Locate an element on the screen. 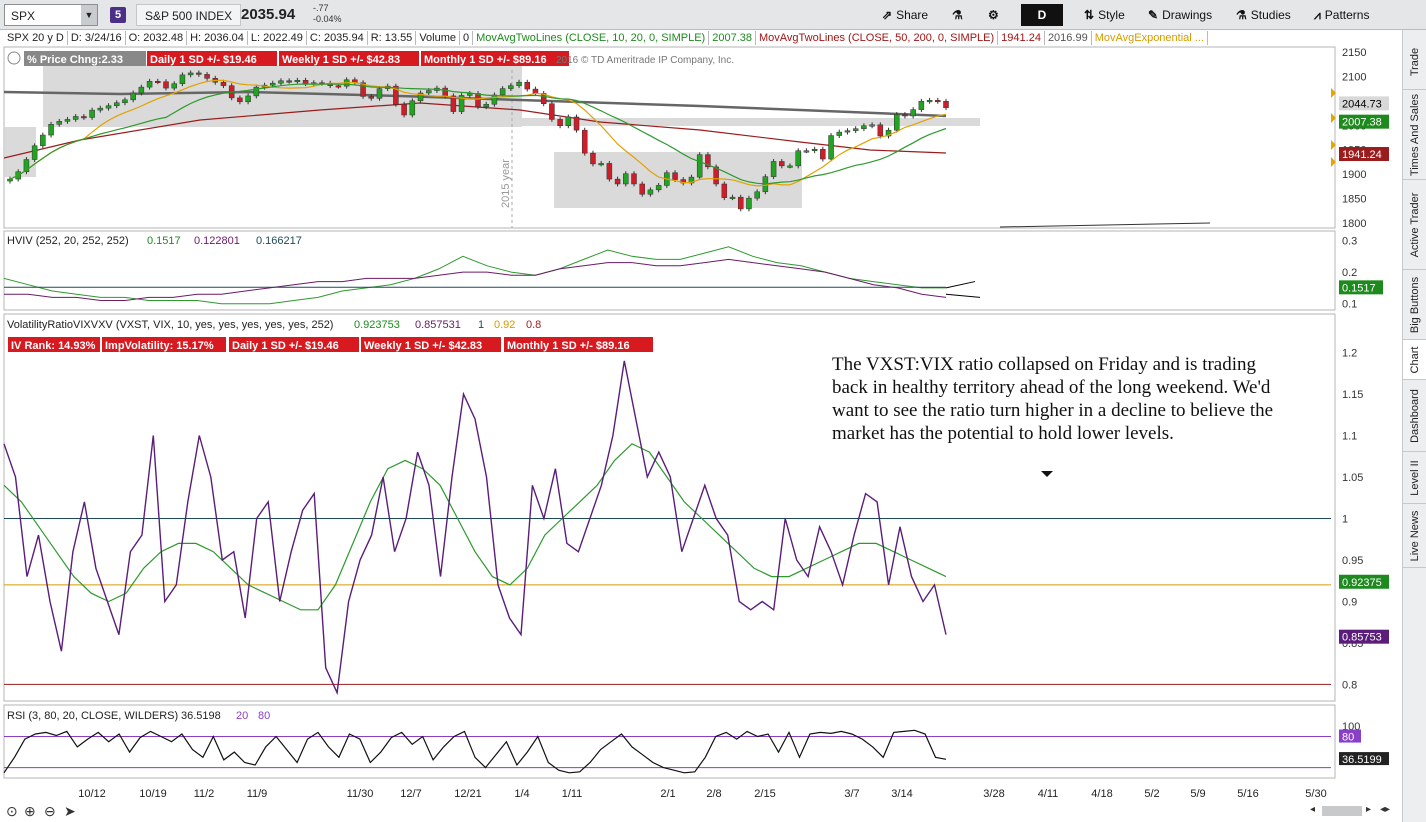 This screenshot has height=822, width=1426. ratio-tick-label: 0.95 is located at coordinates (1352, 561).